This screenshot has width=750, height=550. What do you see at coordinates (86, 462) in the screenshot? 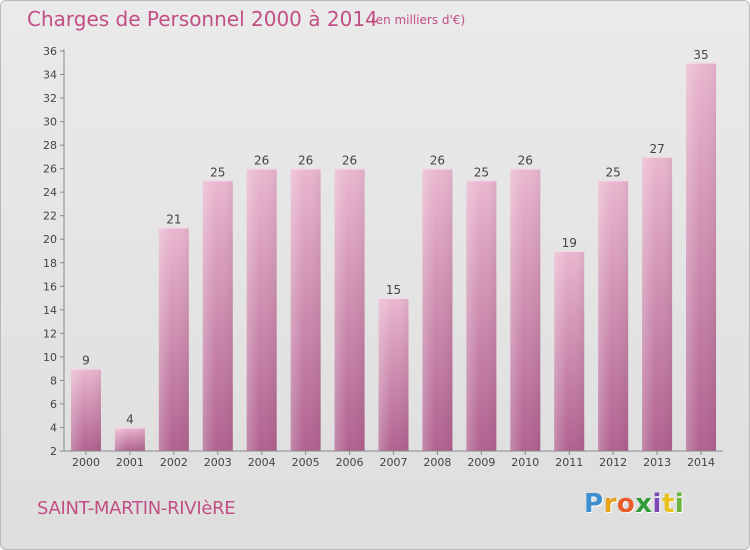
I see `x-tick-label: 2000` at bounding box center [86, 462].